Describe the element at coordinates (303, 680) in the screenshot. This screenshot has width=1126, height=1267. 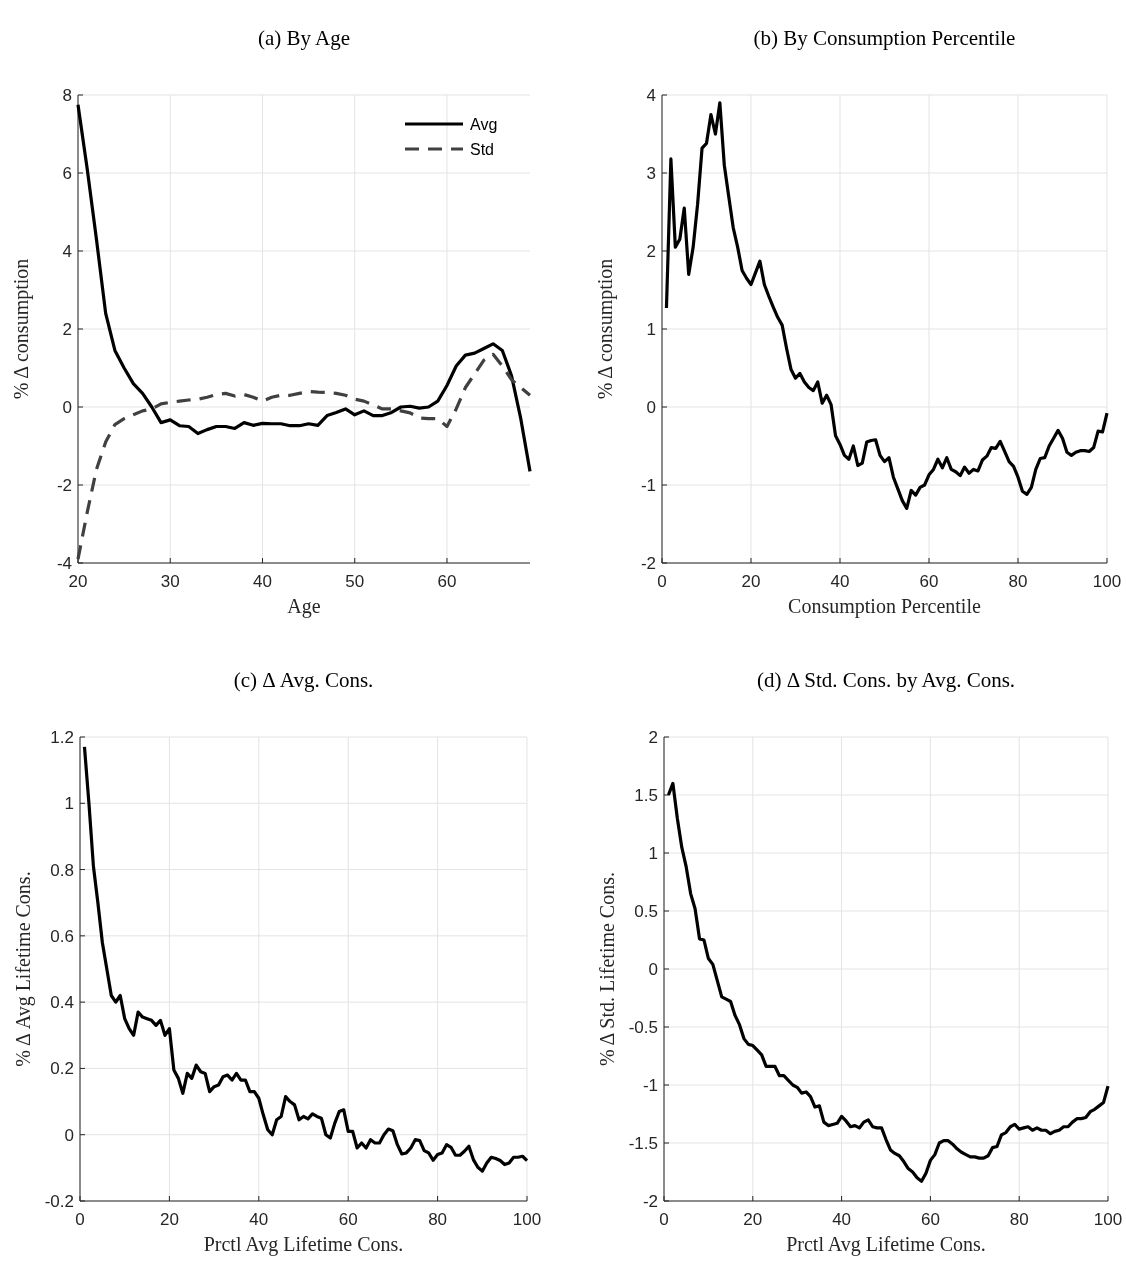
I see `chart-title: (c) Δ Avg. Cons.` at that location.